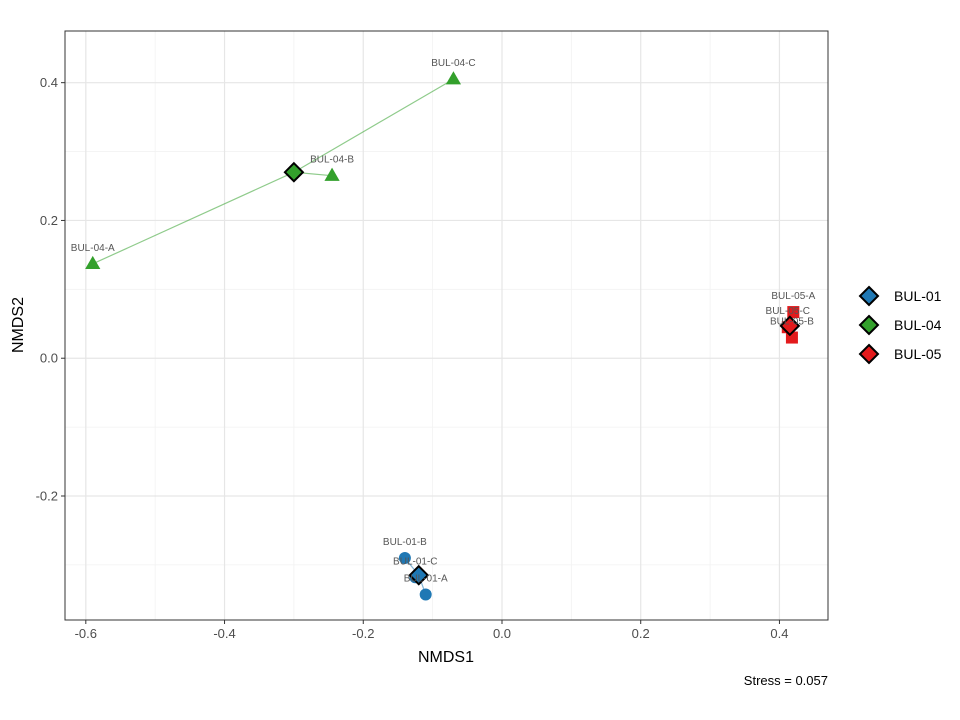 The width and height of the screenshot is (960, 720). Describe the element at coordinates (332, 174) in the screenshot. I see `bul-04-b-point` at that location.